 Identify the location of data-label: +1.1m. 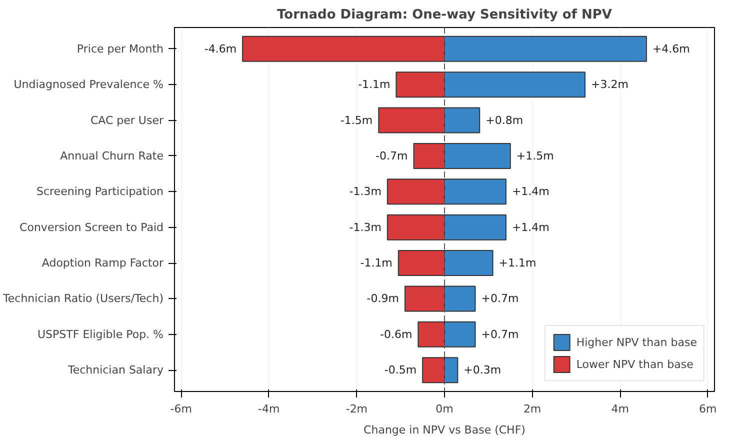
(517, 263).